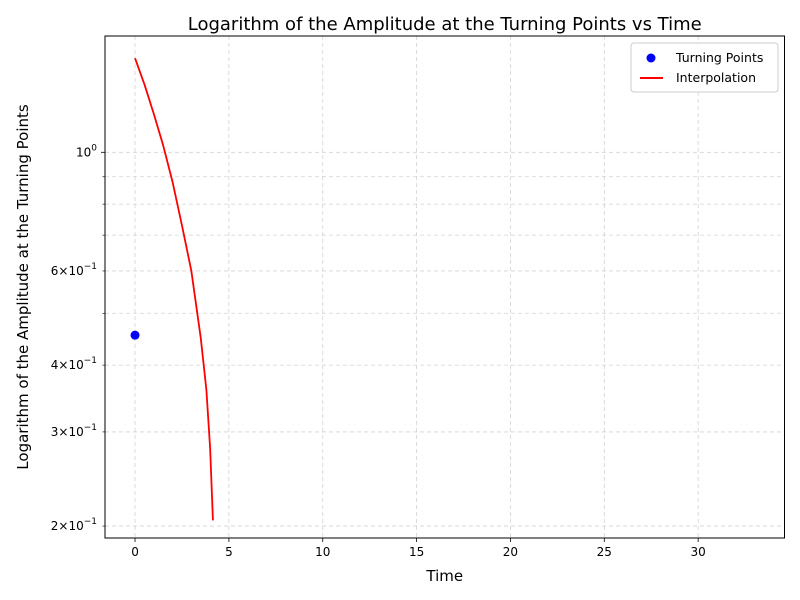  Describe the element at coordinates (74, 431) in the screenshot. I see `y-tick-label: 3×10⁻¹` at that location.